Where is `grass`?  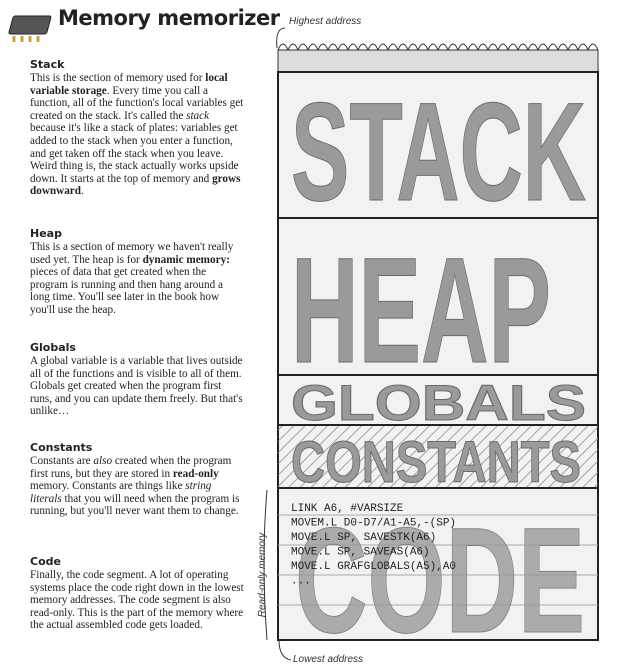 grass is located at coordinates (438, 47).